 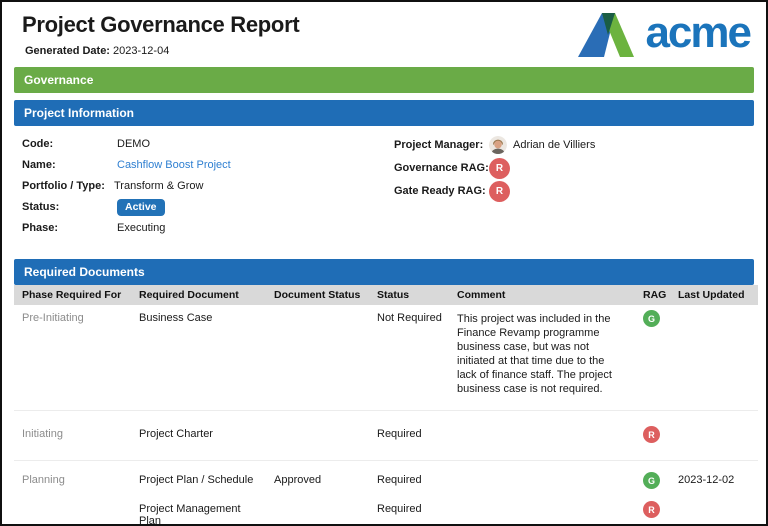 I want to click on col-status: Status, so click(x=409, y=295).